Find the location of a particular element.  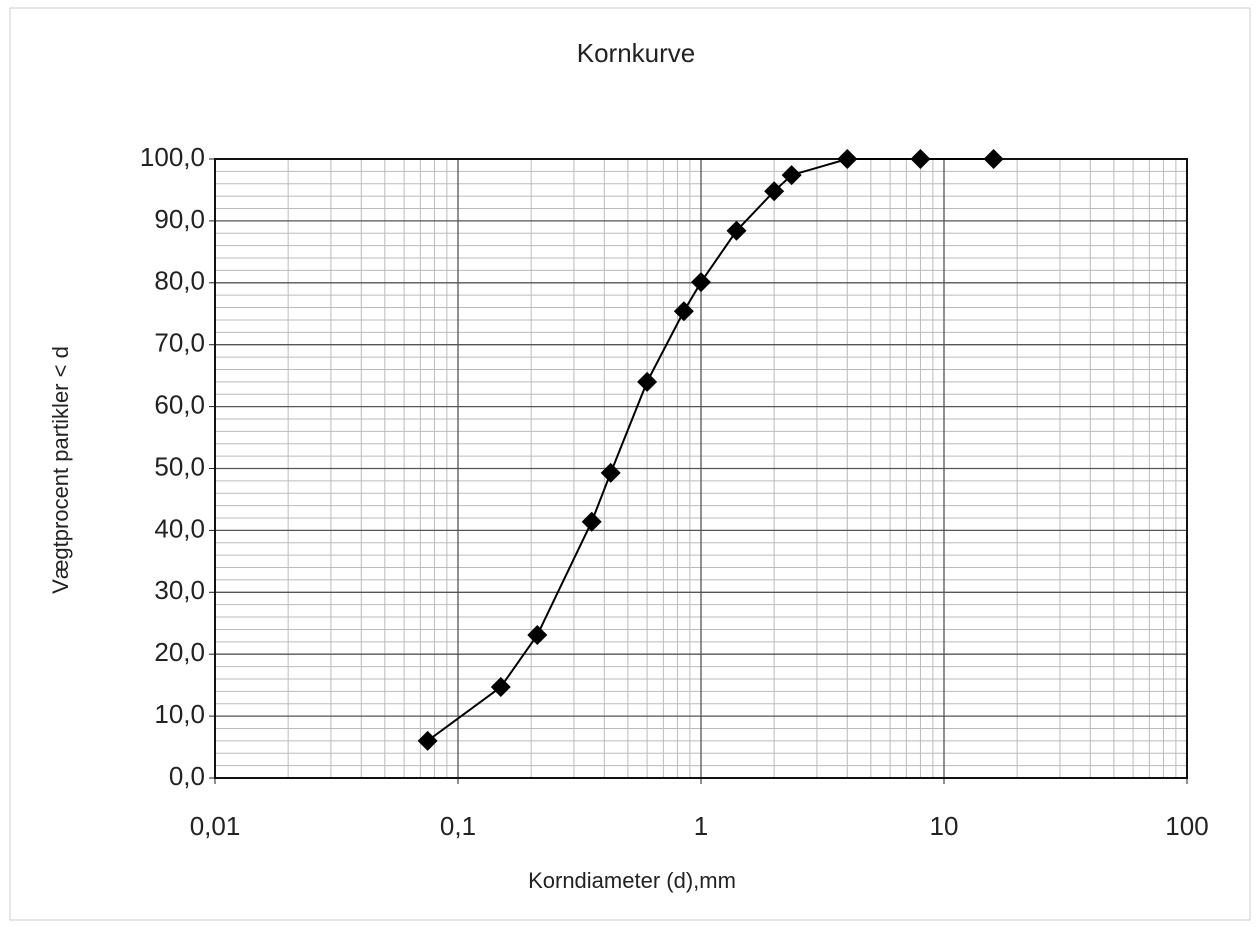

y-tick-label: 70,0 is located at coordinates (179, 343).